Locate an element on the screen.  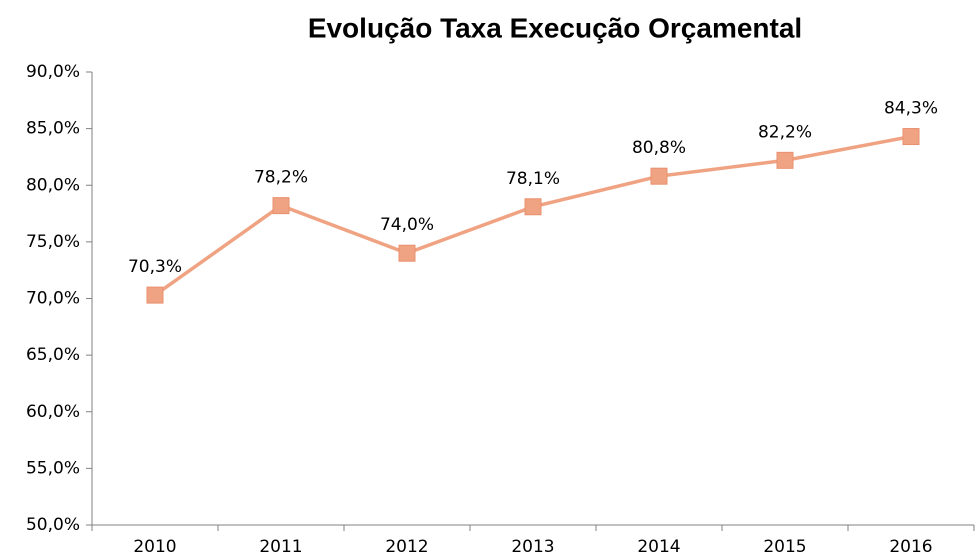
x-tick-label: 2011 is located at coordinates (280, 547).